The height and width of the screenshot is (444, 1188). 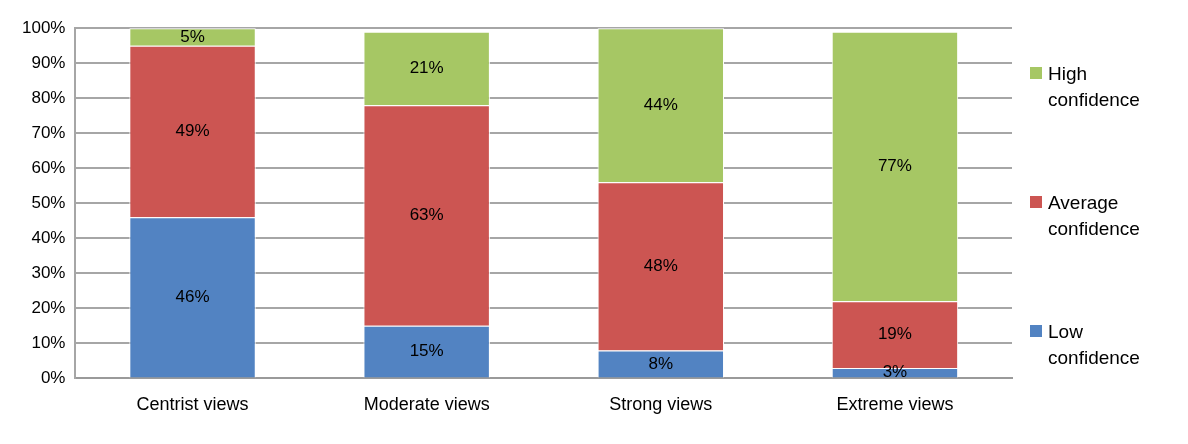 What do you see at coordinates (48, 132) in the screenshot?
I see `y-tick-label: 70%` at bounding box center [48, 132].